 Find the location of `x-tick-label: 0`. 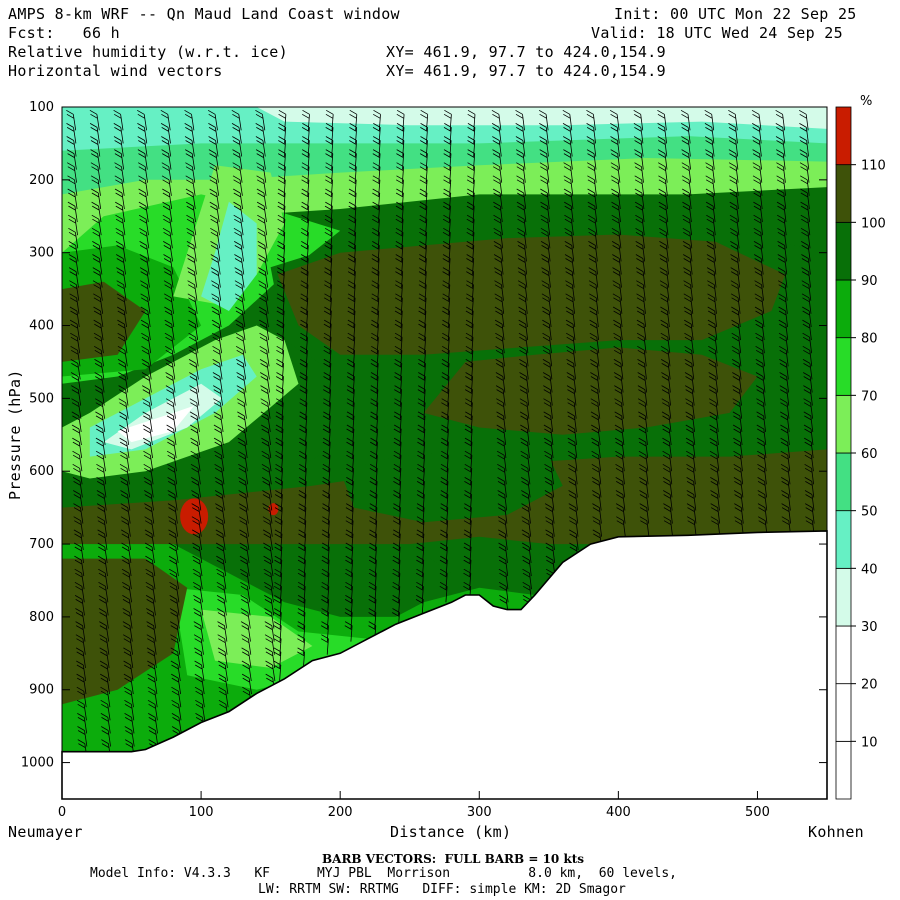

x-tick-label: 0 is located at coordinates (62, 812).